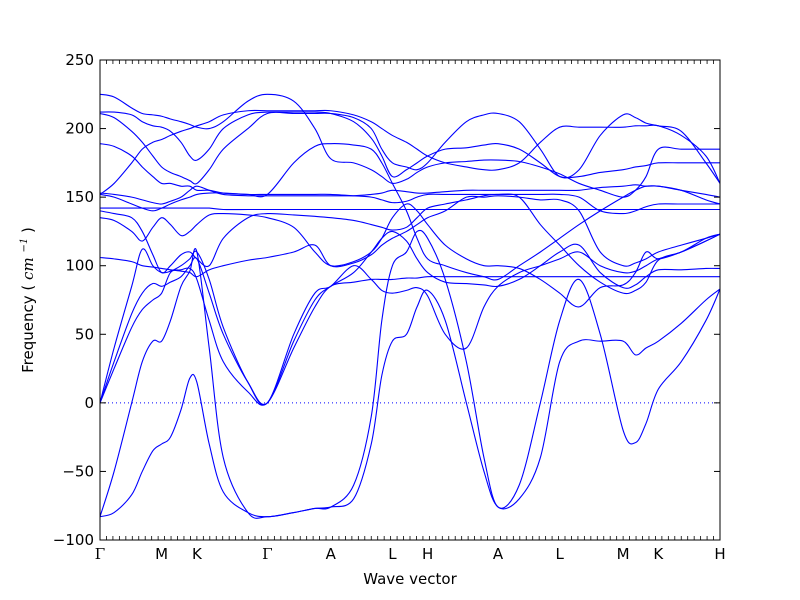  I want to click on y-axis-title-main: Frequency, so click(28, 334).